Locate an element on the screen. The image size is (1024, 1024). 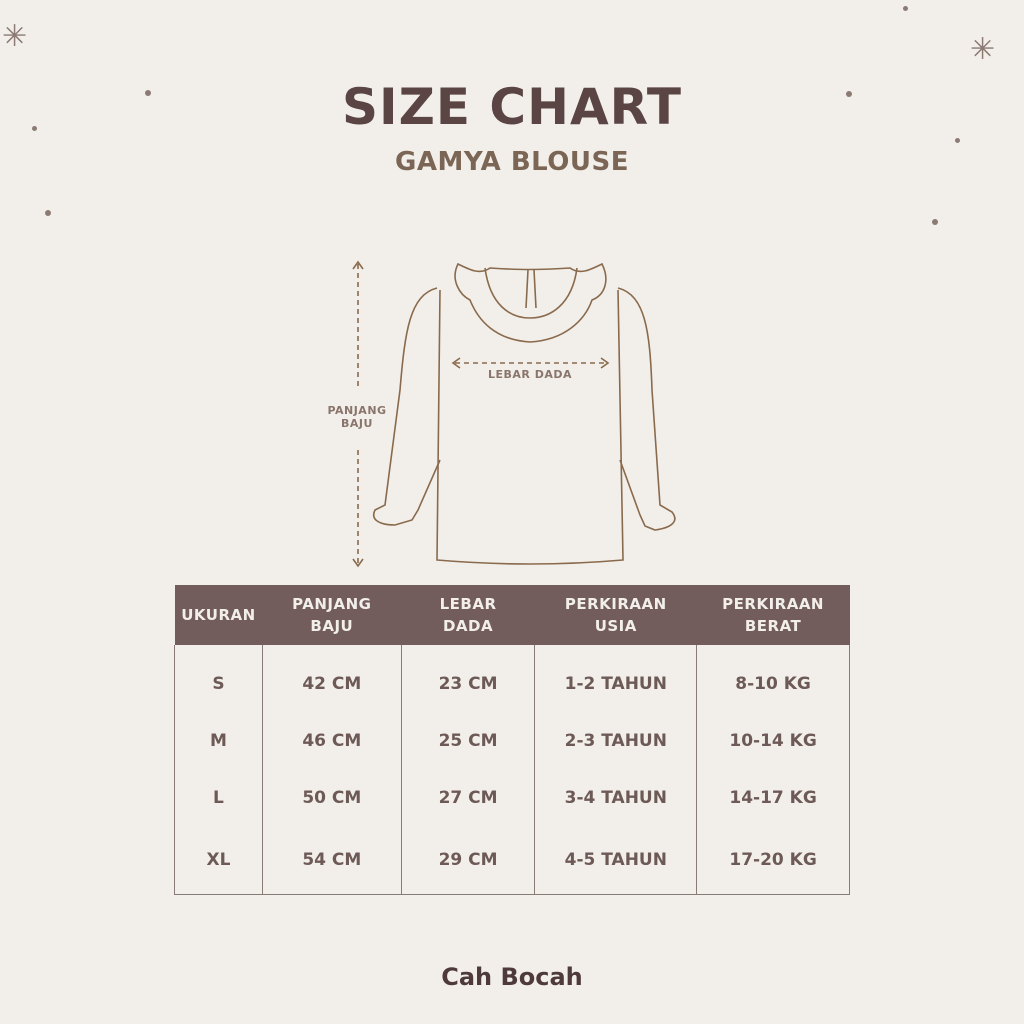
length-label-line1: PANJANG is located at coordinates (357, 410).